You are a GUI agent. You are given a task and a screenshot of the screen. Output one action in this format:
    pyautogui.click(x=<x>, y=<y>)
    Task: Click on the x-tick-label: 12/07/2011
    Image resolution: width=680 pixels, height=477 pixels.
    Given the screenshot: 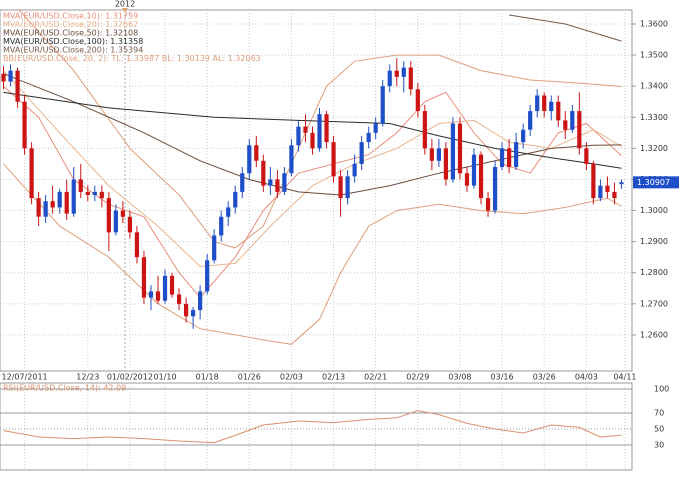 What is the action you would take?
    pyautogui.click(x=25, y=377)
    